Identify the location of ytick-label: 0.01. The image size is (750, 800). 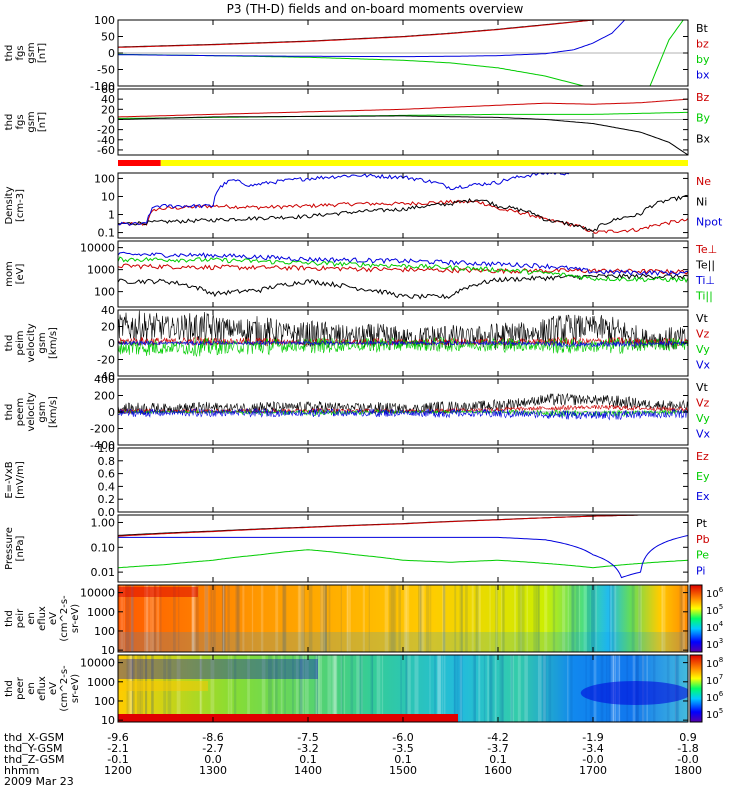
(103, 572).